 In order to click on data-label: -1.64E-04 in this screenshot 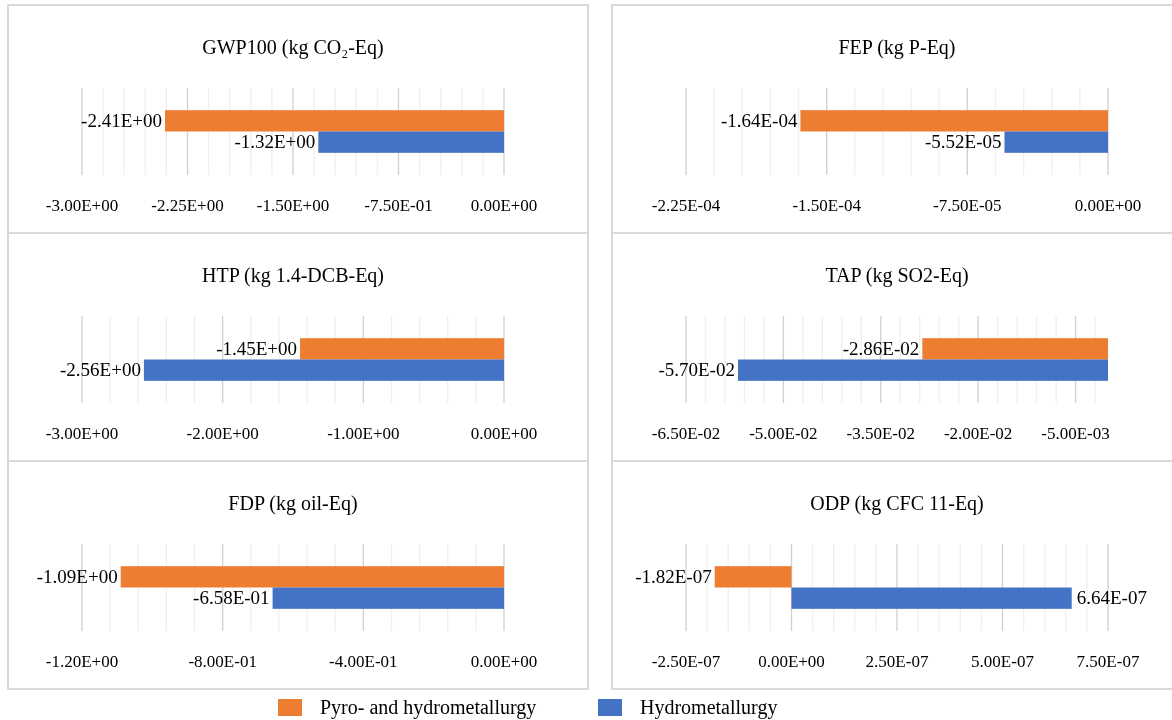, I will do `click(759, 120)`.